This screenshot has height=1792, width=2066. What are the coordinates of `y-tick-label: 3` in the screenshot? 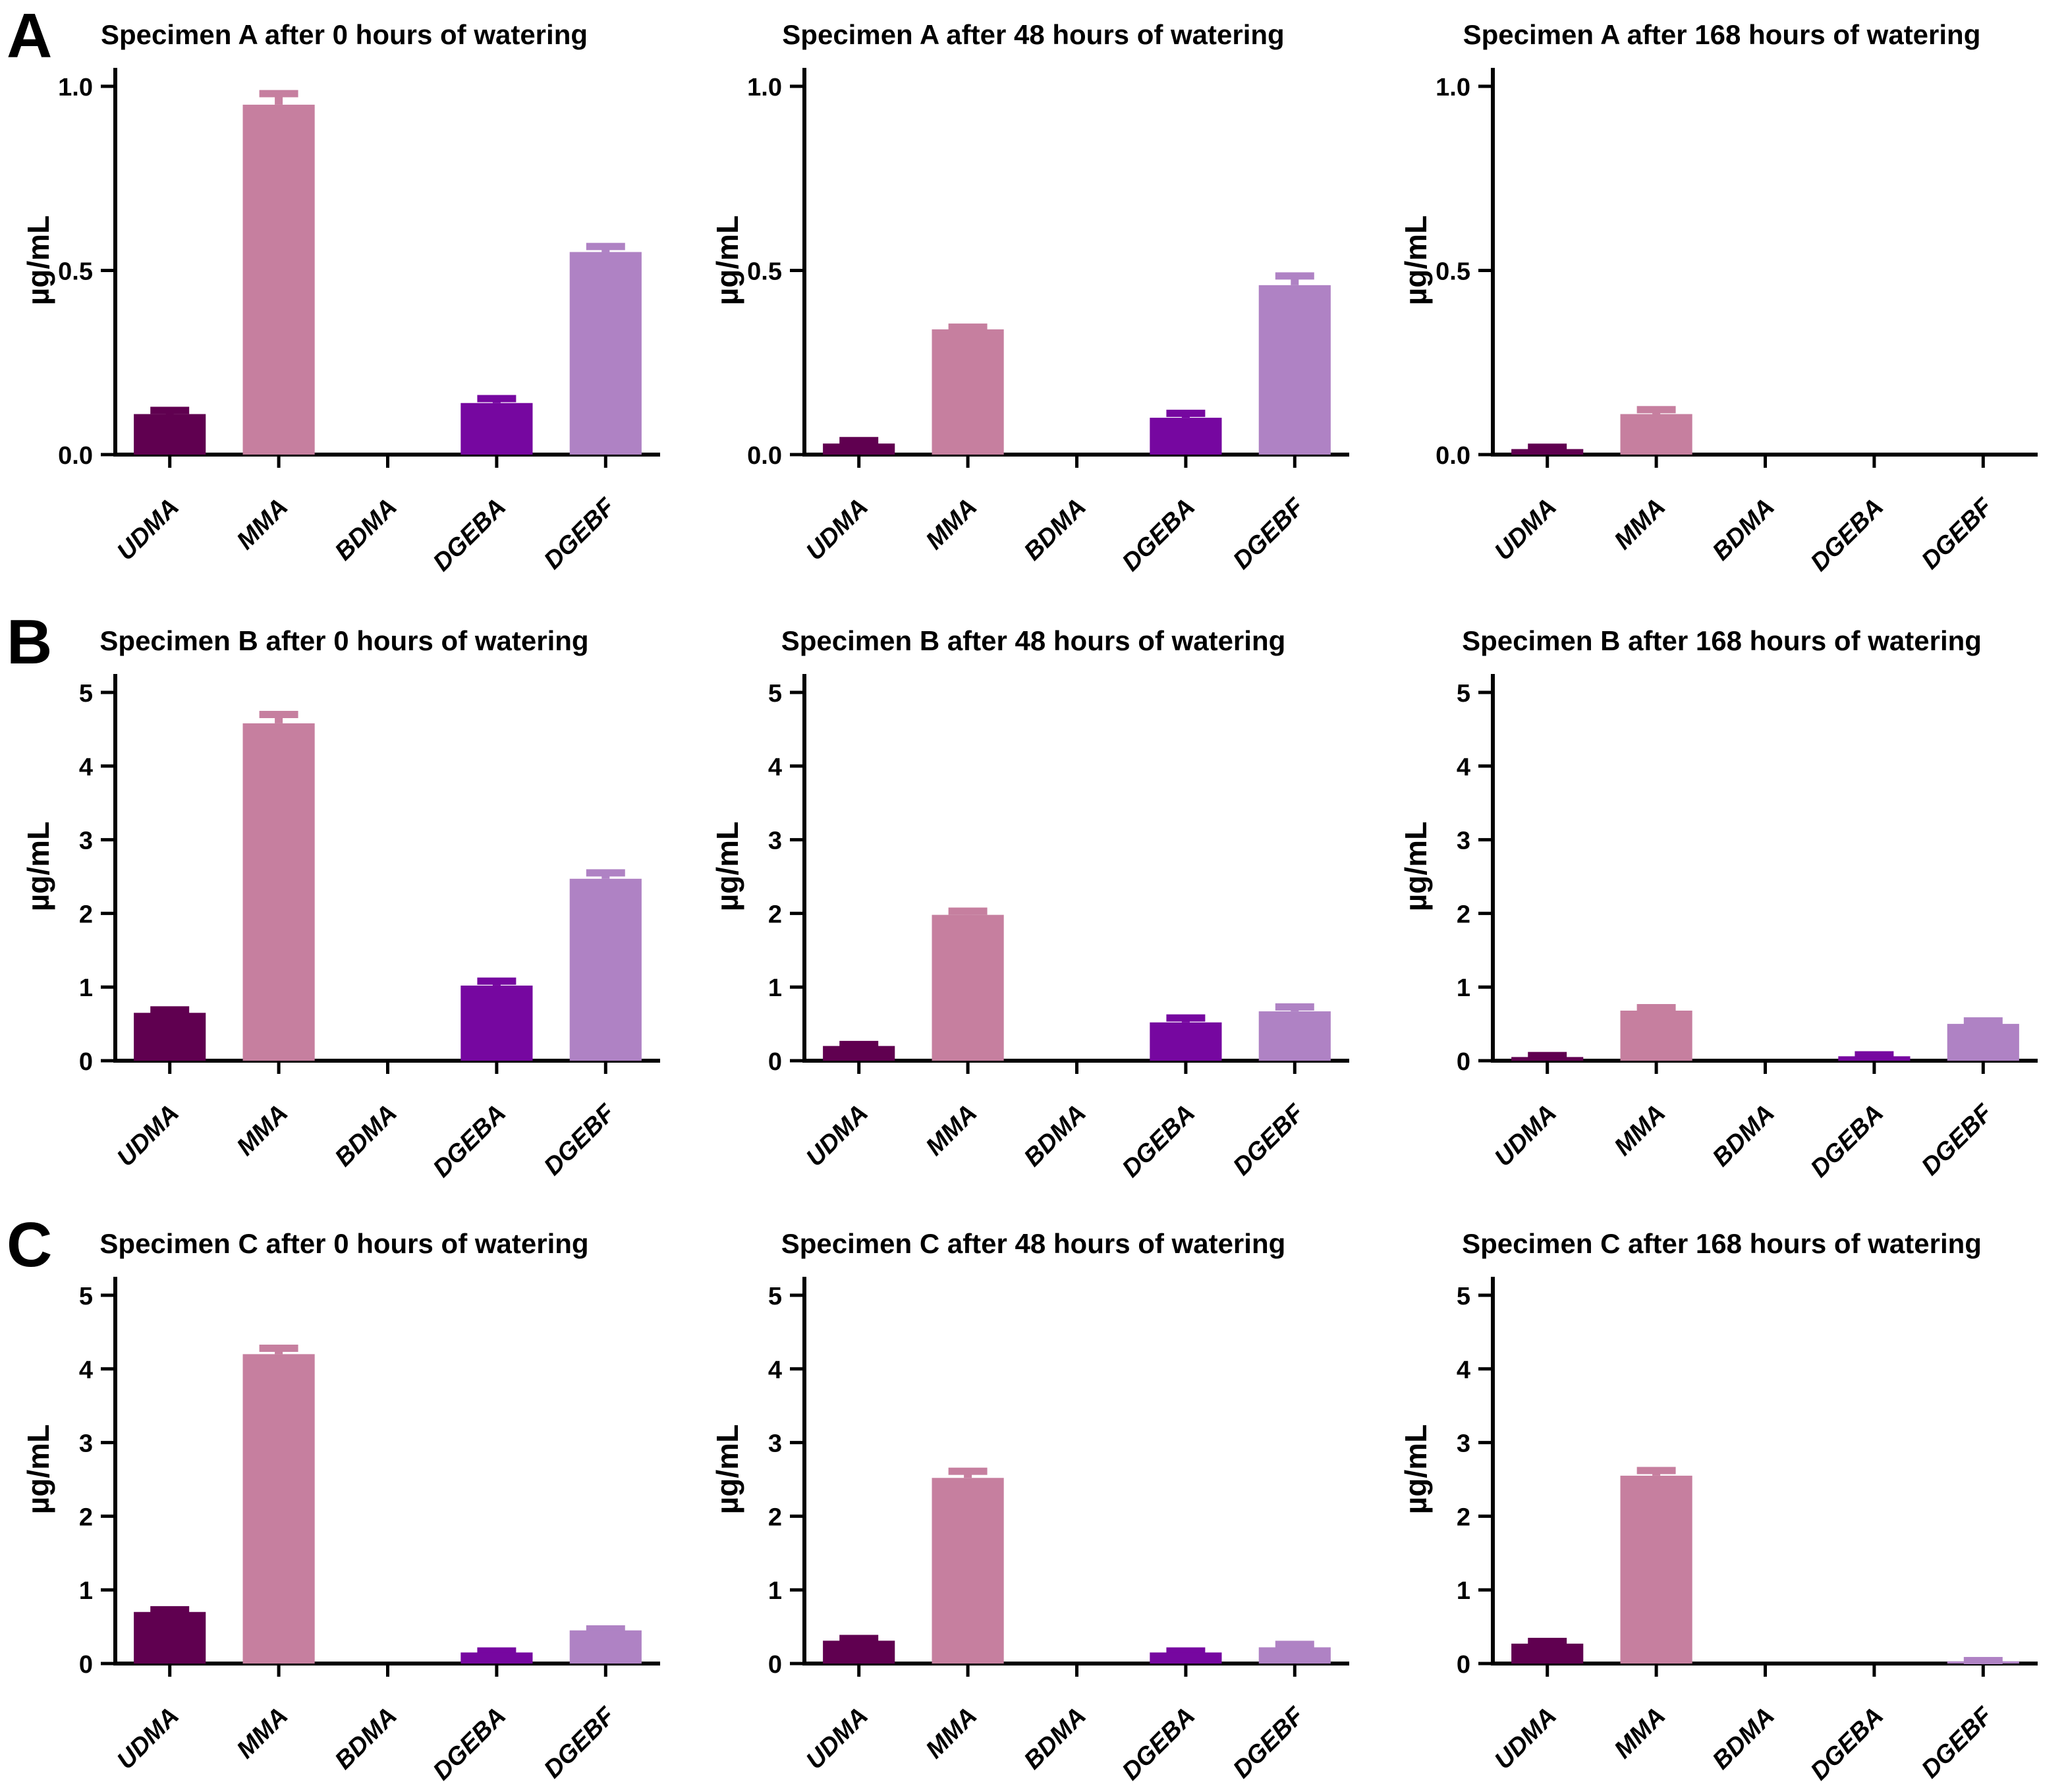 It's located at (775, 1444).